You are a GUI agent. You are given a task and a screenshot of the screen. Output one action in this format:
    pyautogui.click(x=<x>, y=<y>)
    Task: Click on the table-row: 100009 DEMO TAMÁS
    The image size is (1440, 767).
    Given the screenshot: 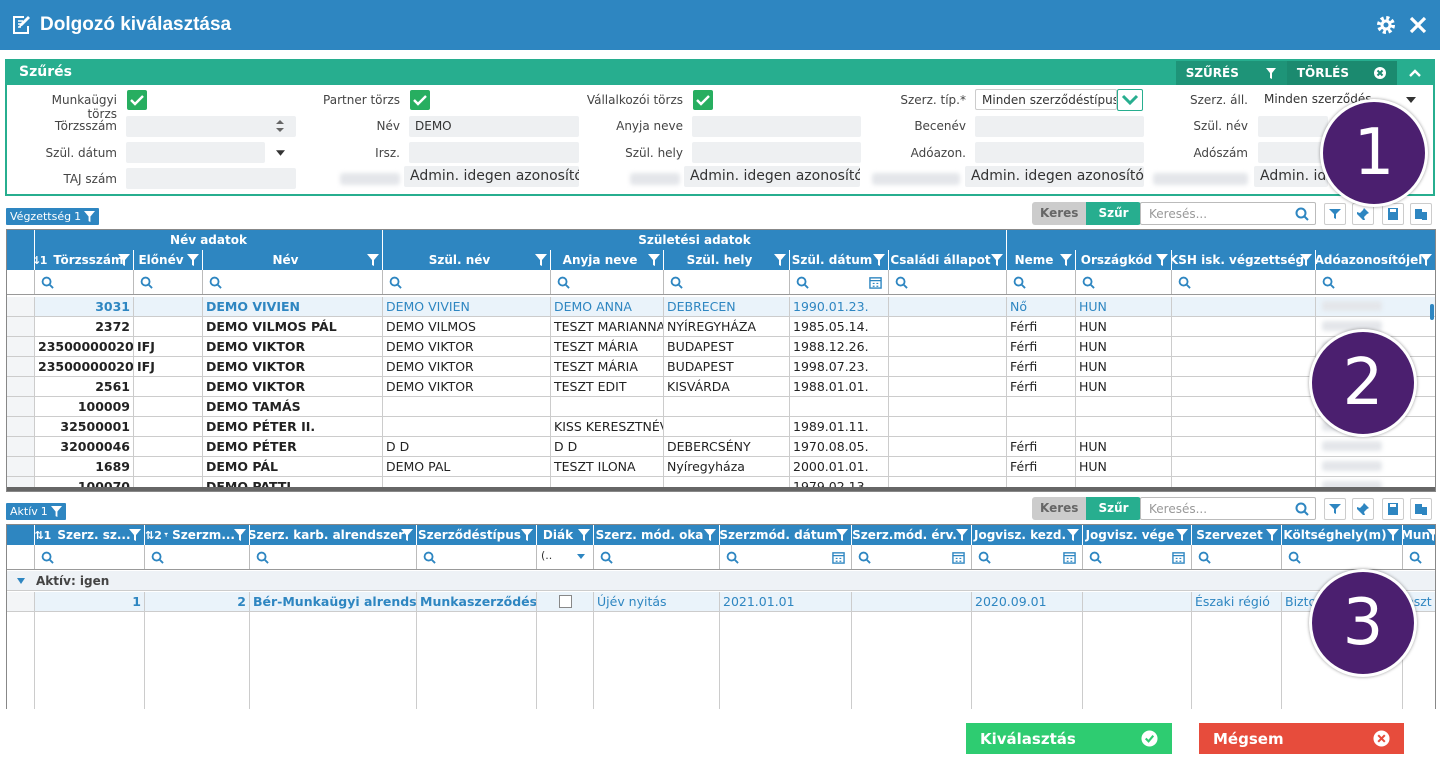 What is the action you would take?
    pyautogui.click(x=721, y=407)
    